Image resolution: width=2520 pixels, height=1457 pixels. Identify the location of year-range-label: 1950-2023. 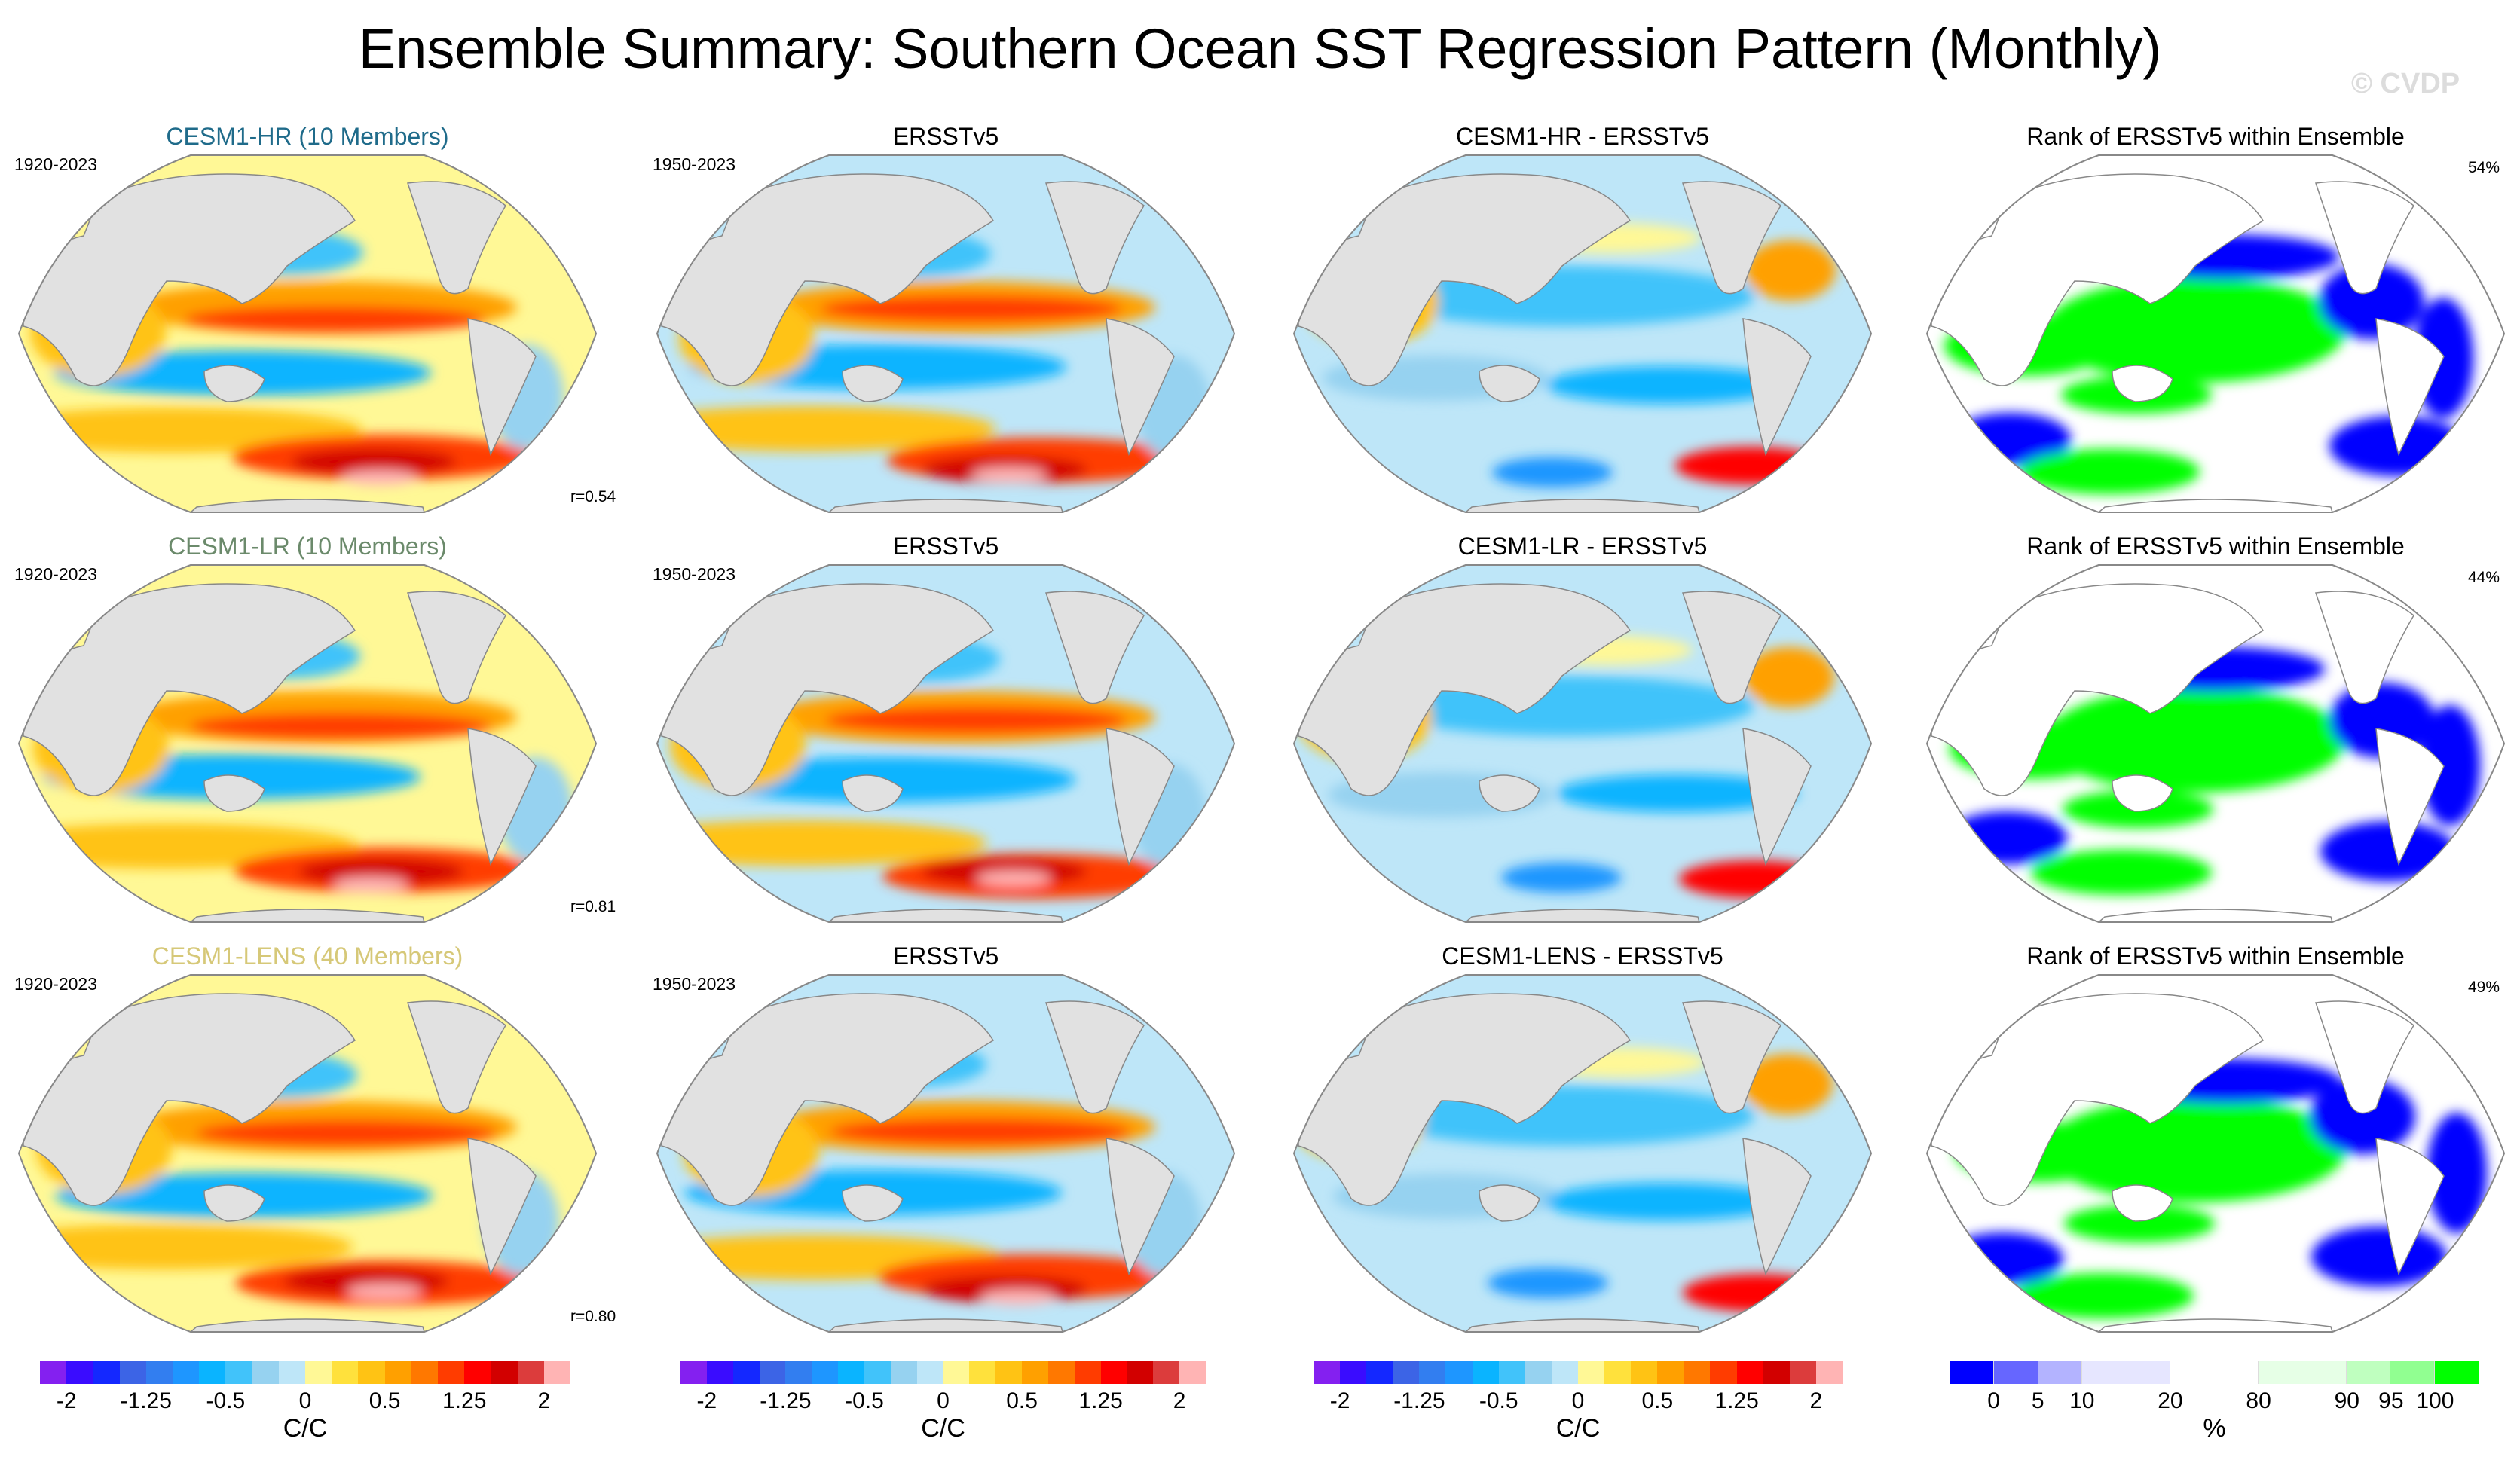
(694, 984).